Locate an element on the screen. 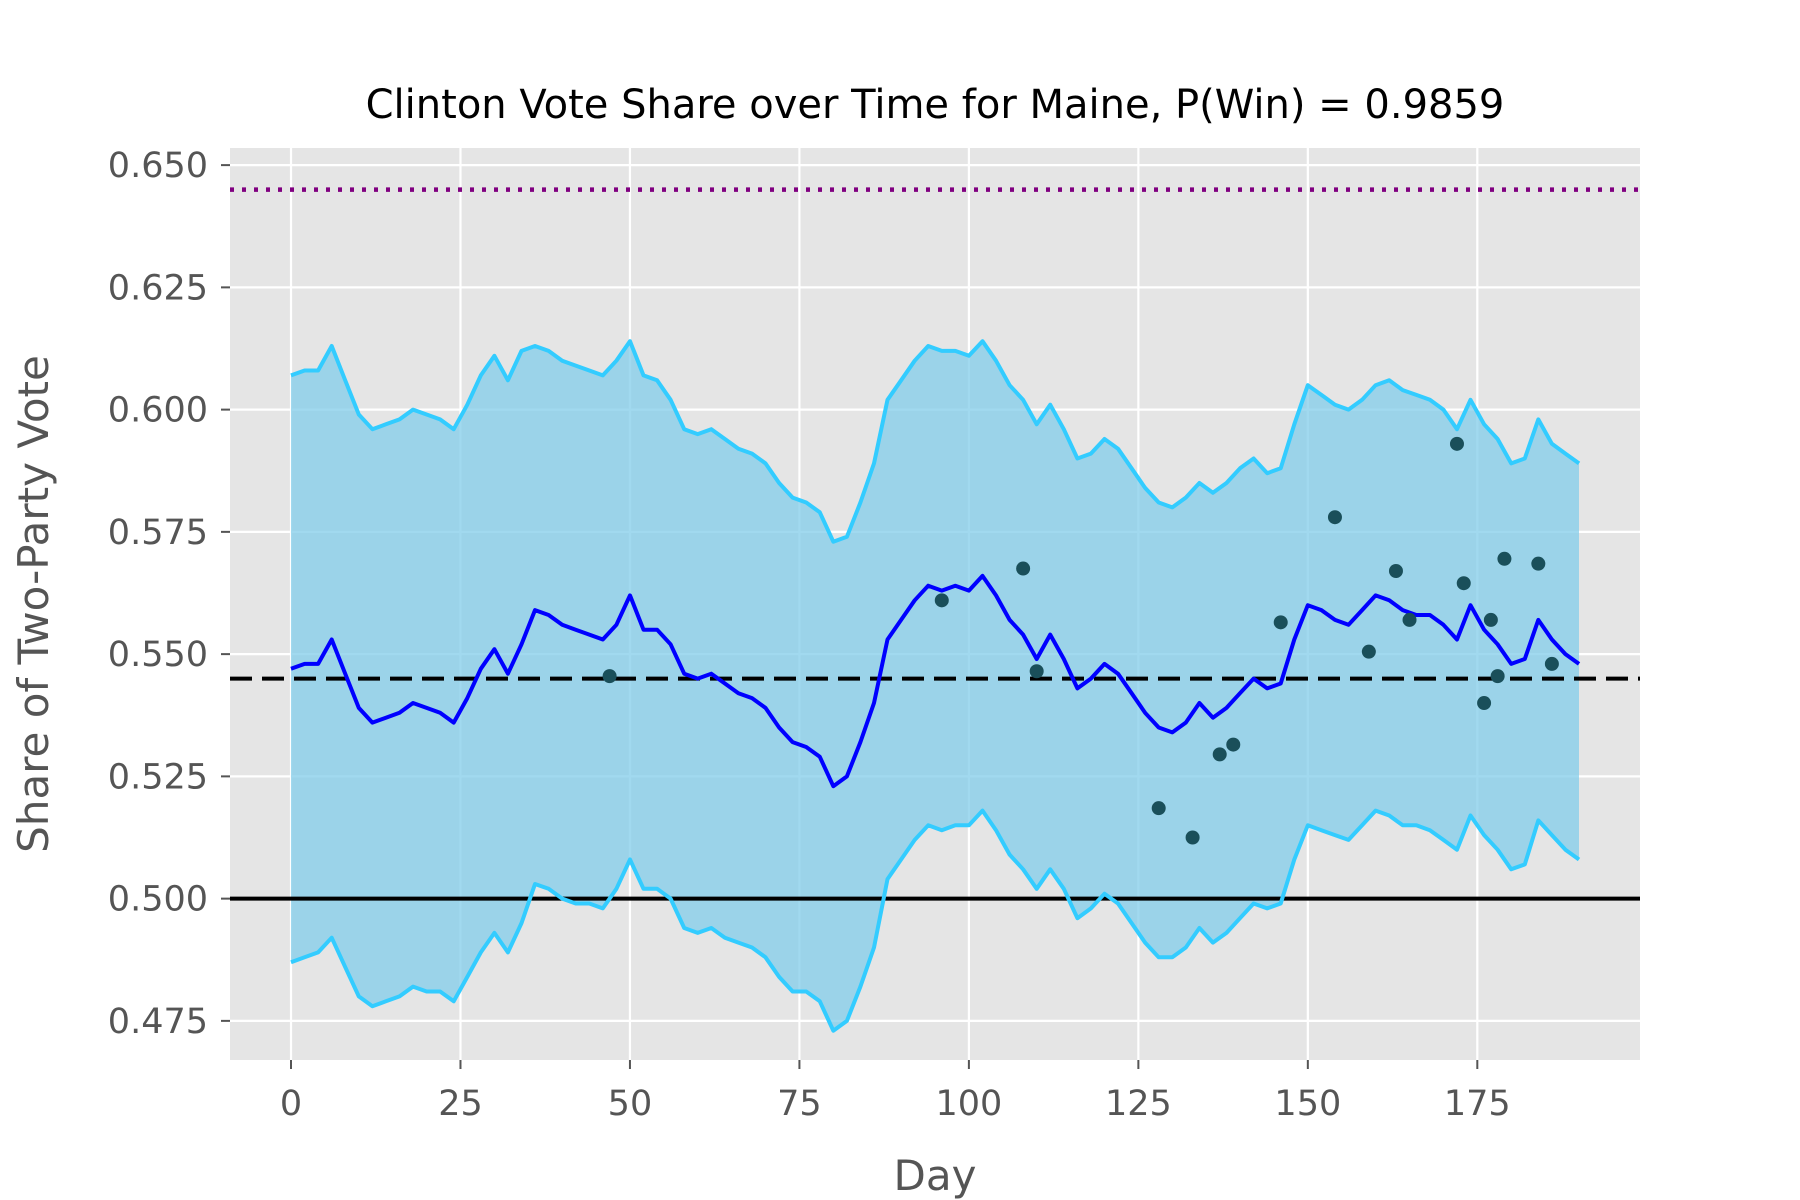 This screenshot has width=1800, height=1200. x-tick-label: 0 is located at coordinates (291, 1104).